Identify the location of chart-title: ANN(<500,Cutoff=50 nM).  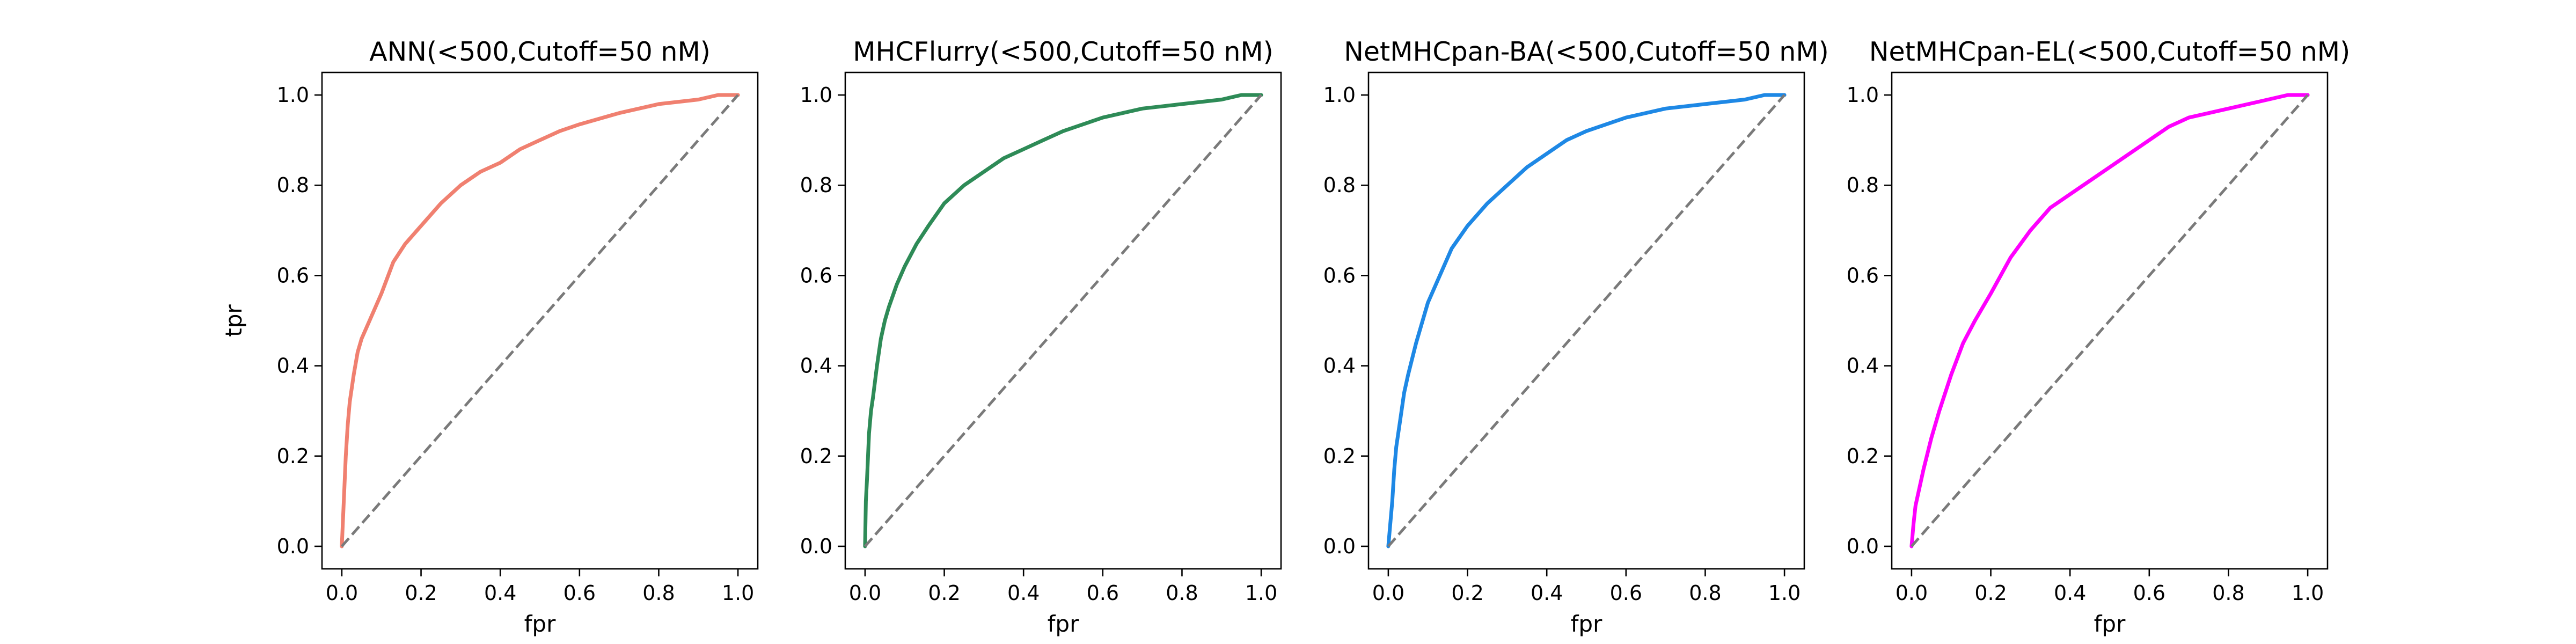
(540, 51).